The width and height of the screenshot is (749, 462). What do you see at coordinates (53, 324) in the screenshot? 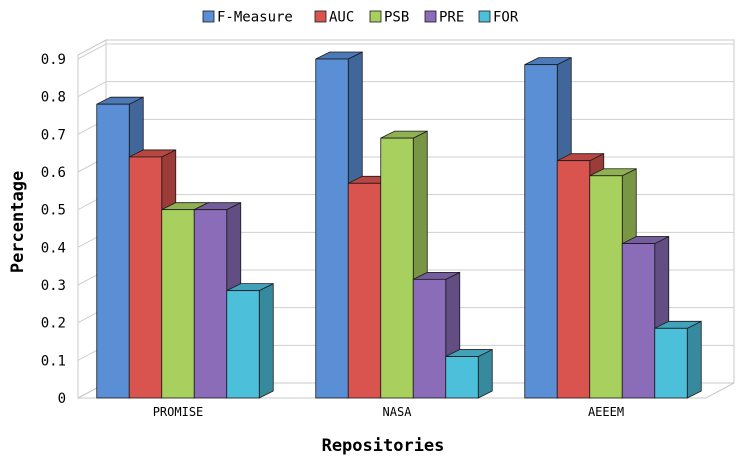
I see `y-tick-label: 0.2` at bounding box center [53, 324].